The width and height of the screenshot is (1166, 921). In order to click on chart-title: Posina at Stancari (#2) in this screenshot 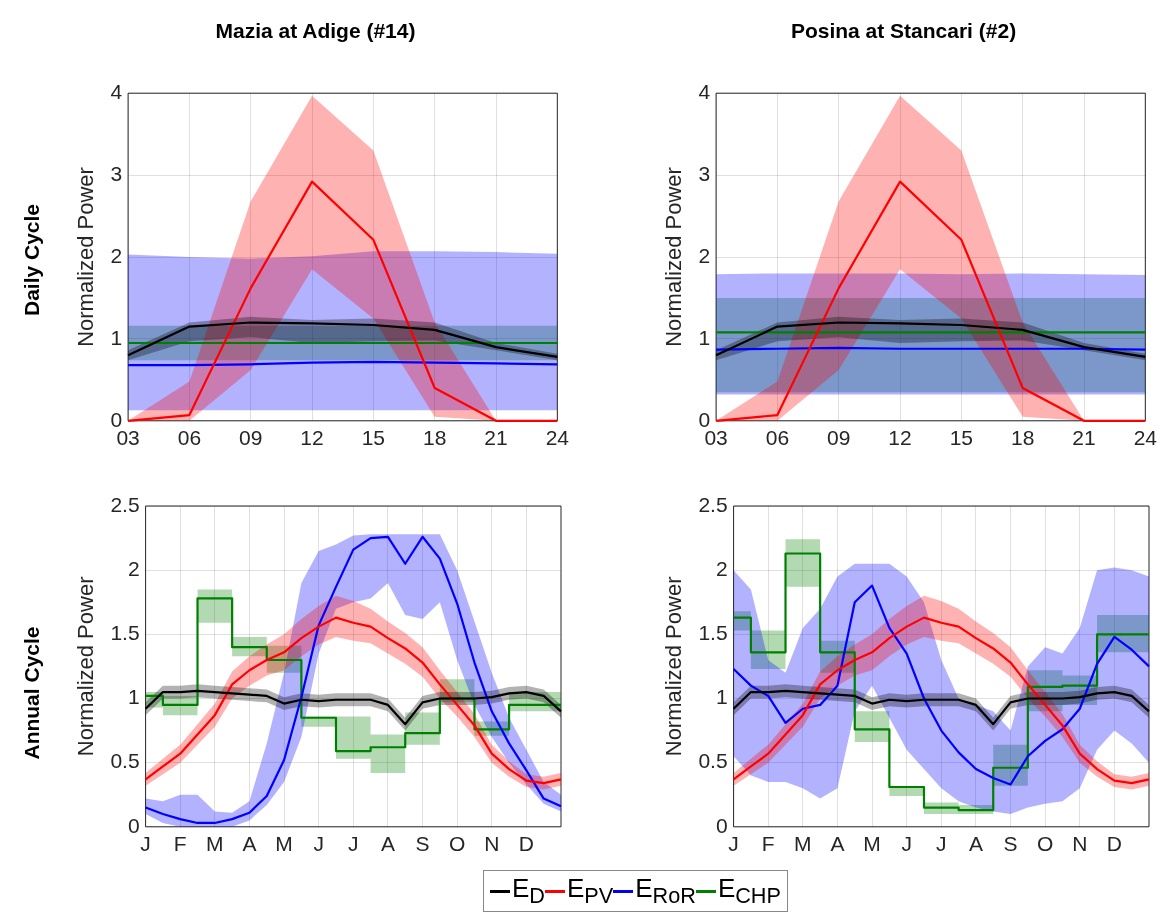, I will do `click(903, 31)`.